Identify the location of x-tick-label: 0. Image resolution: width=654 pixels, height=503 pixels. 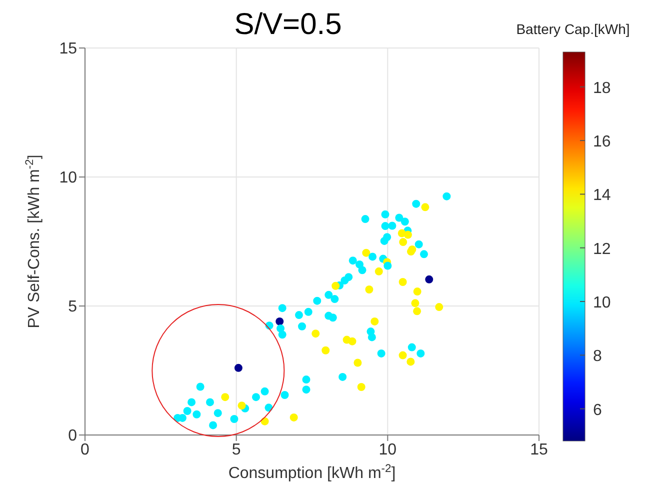
(85, 449).